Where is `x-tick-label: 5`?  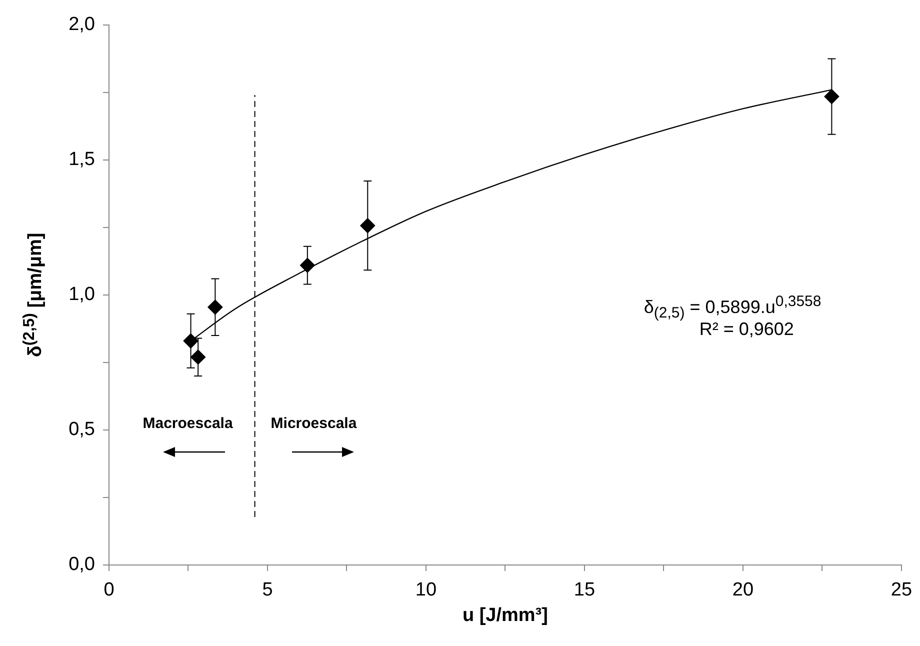 x-tick-label: 5 is located at coordinates (267, 590).